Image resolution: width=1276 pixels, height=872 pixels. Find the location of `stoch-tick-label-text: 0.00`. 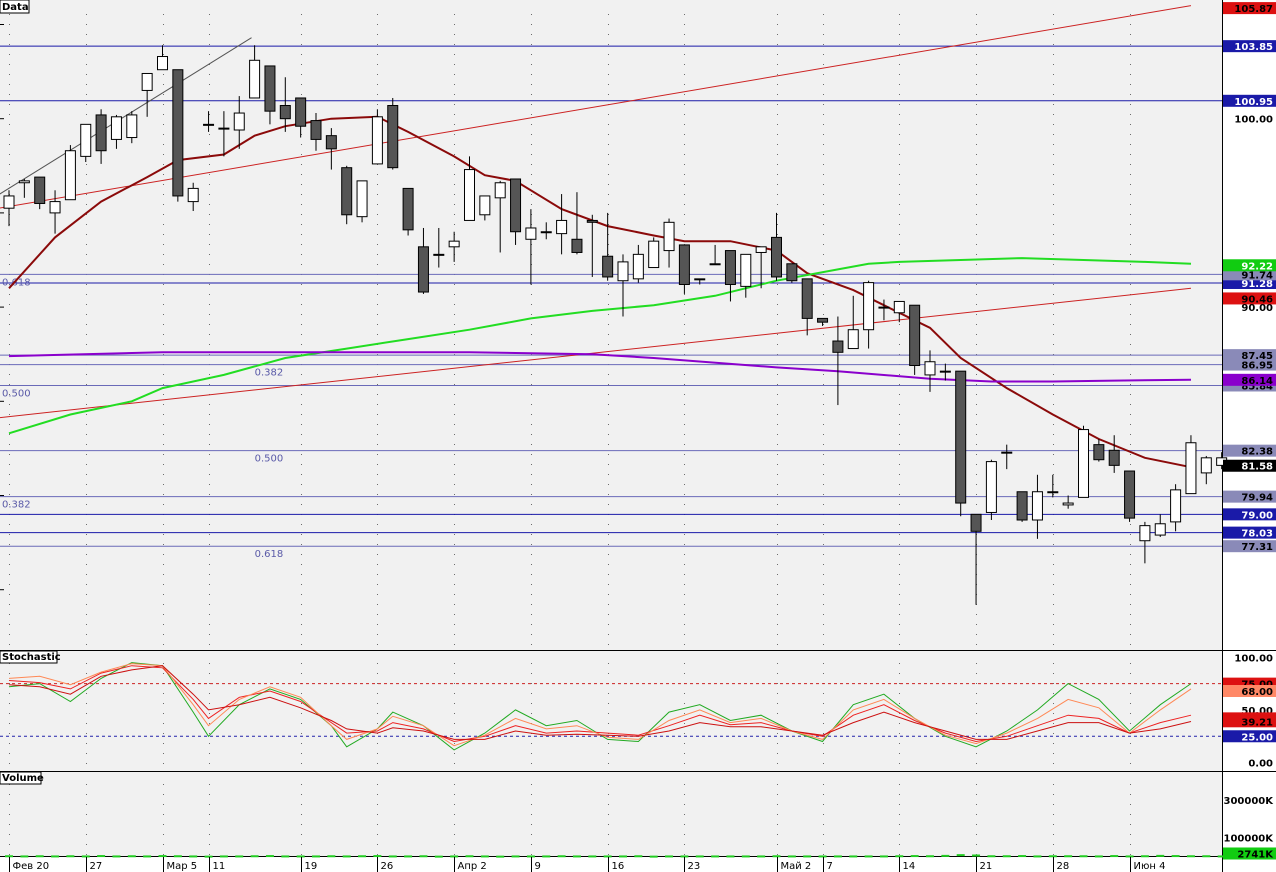

stoch-tick-label-text: 0.00 is located at coordinates (1260, 764).